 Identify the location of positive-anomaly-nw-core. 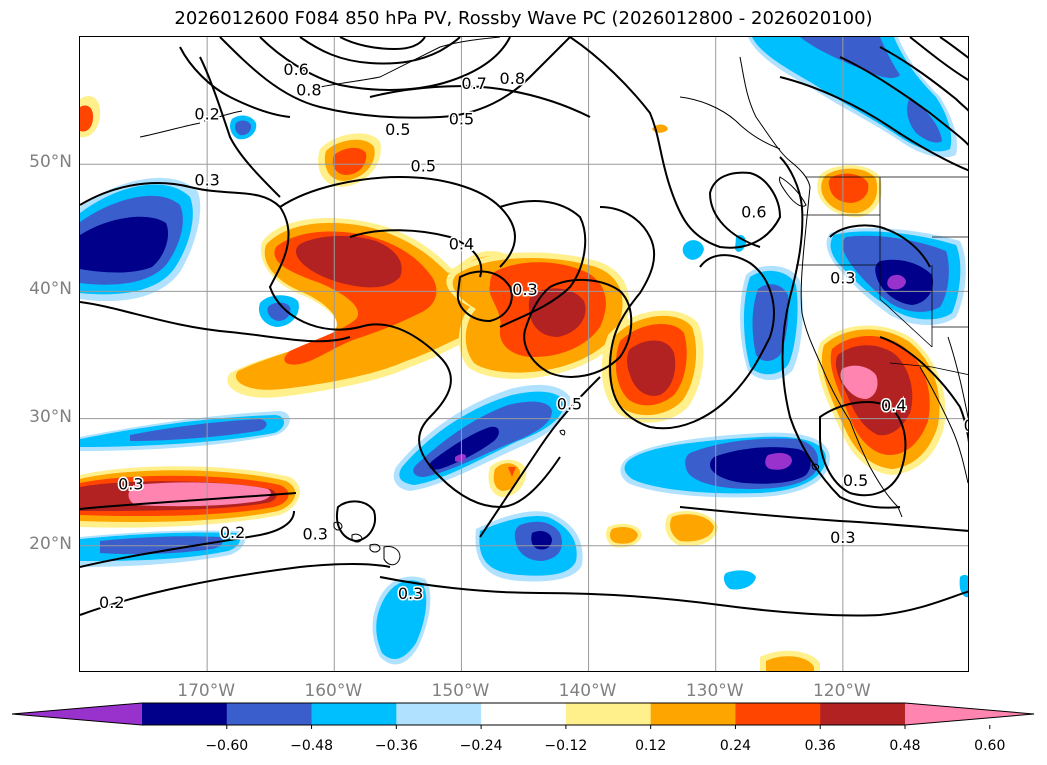
(87, 118).